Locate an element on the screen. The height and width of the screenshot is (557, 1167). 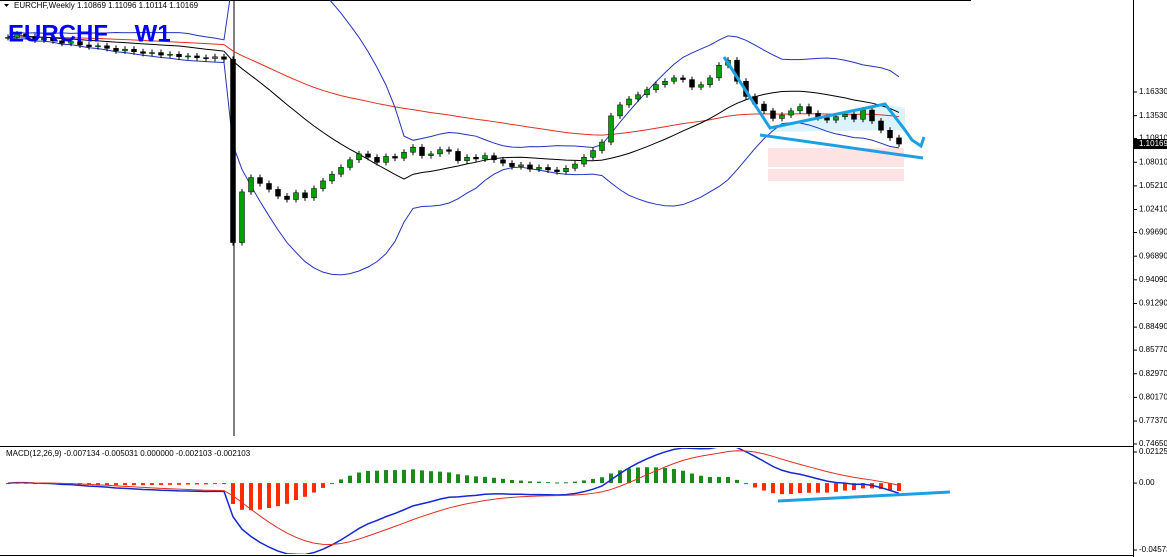
macd-axis-label: 0.00 is located at coordinates (1147, 482).